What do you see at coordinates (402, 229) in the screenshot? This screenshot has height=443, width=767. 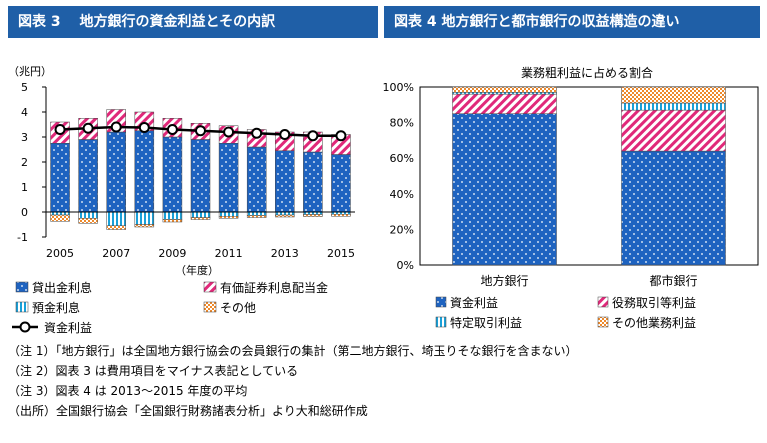 I see `chart4-y-tick-label: 20%` at bounding box center [402, 229].